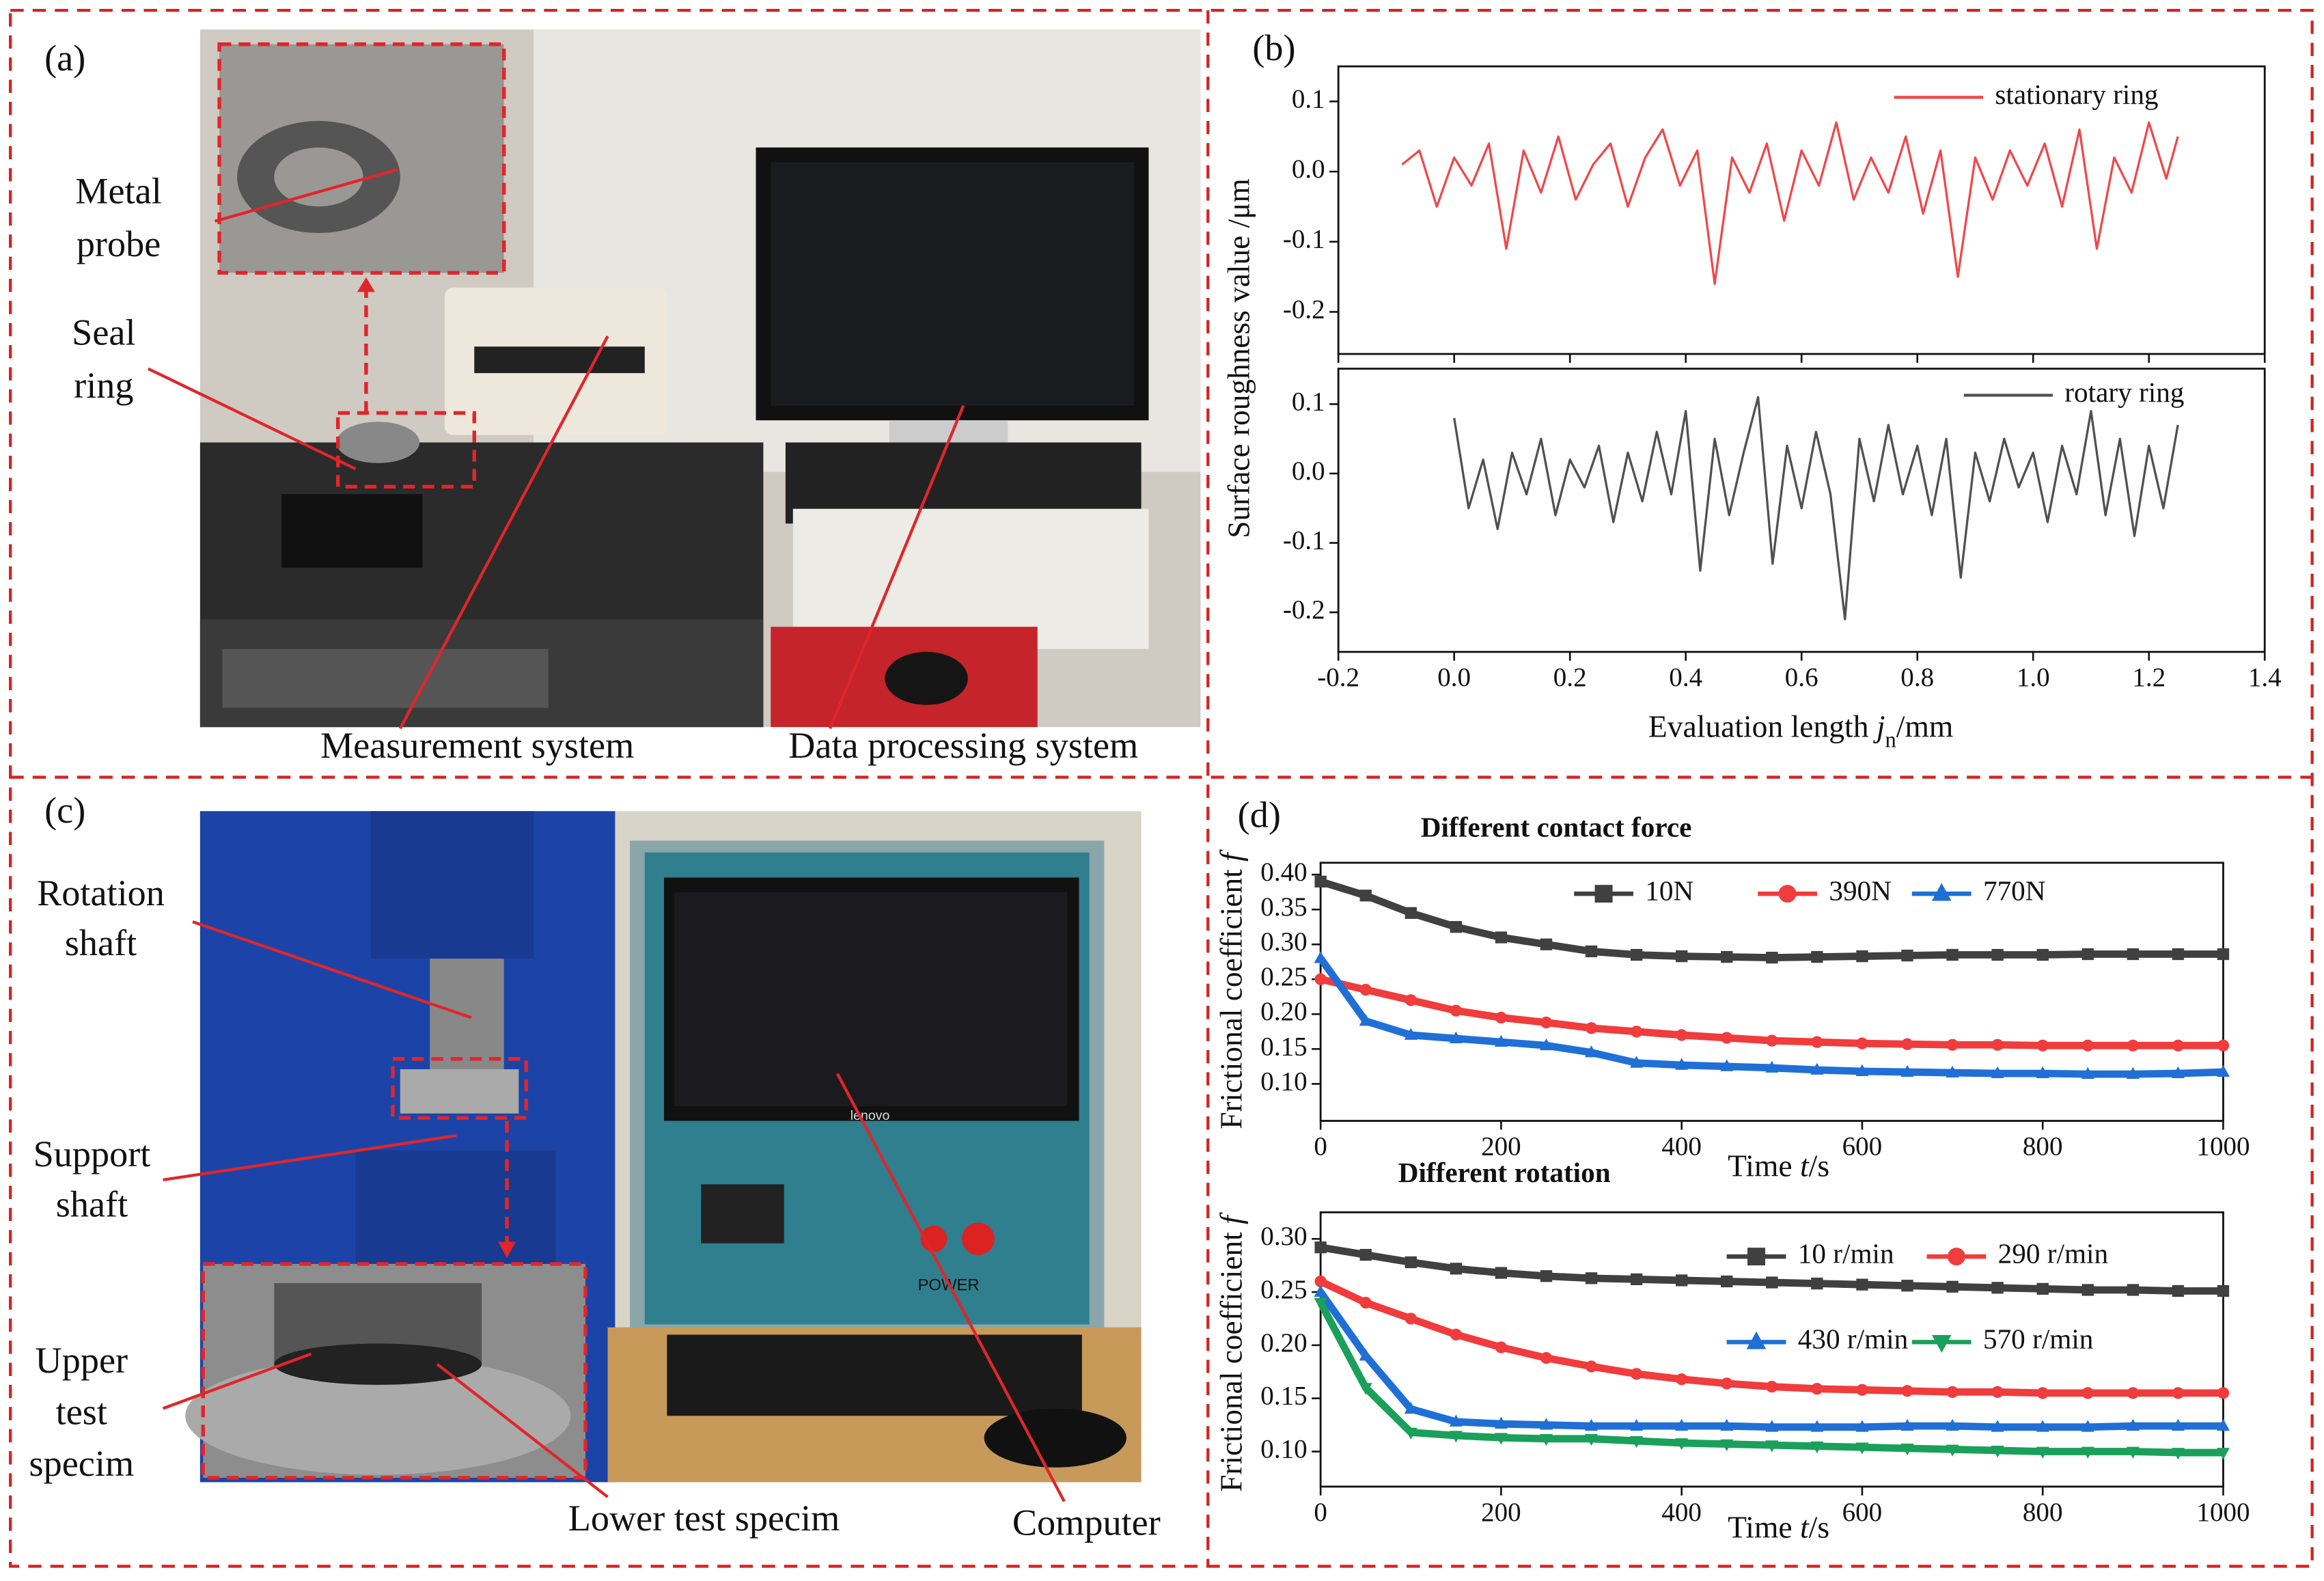 The width and height of the screenshot is (2324, 1581). I want to click on annotation: specim, so click(82, 1463).